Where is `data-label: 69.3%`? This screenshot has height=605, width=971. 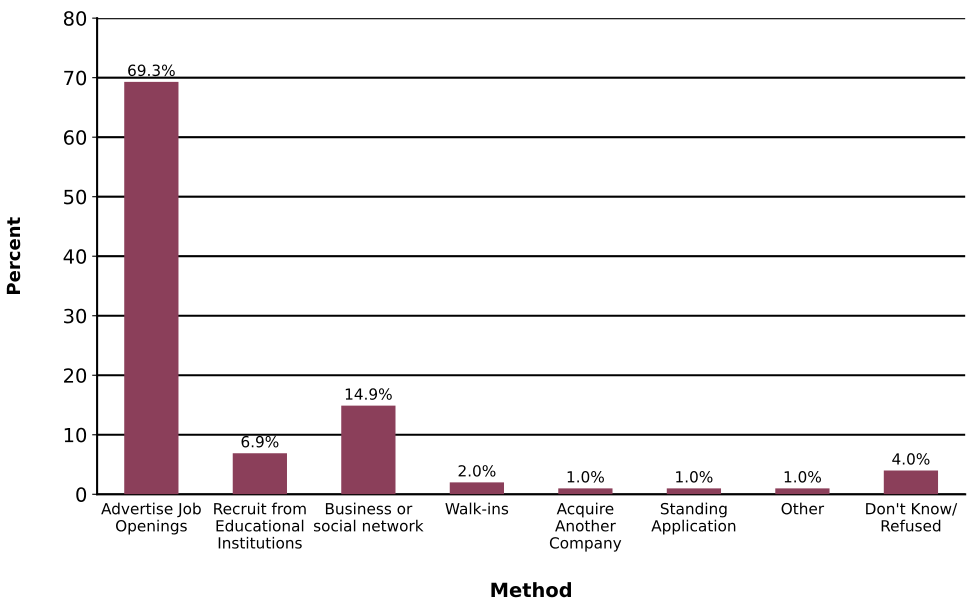
data-label: 69.3% is located at coordinates (151, 70).